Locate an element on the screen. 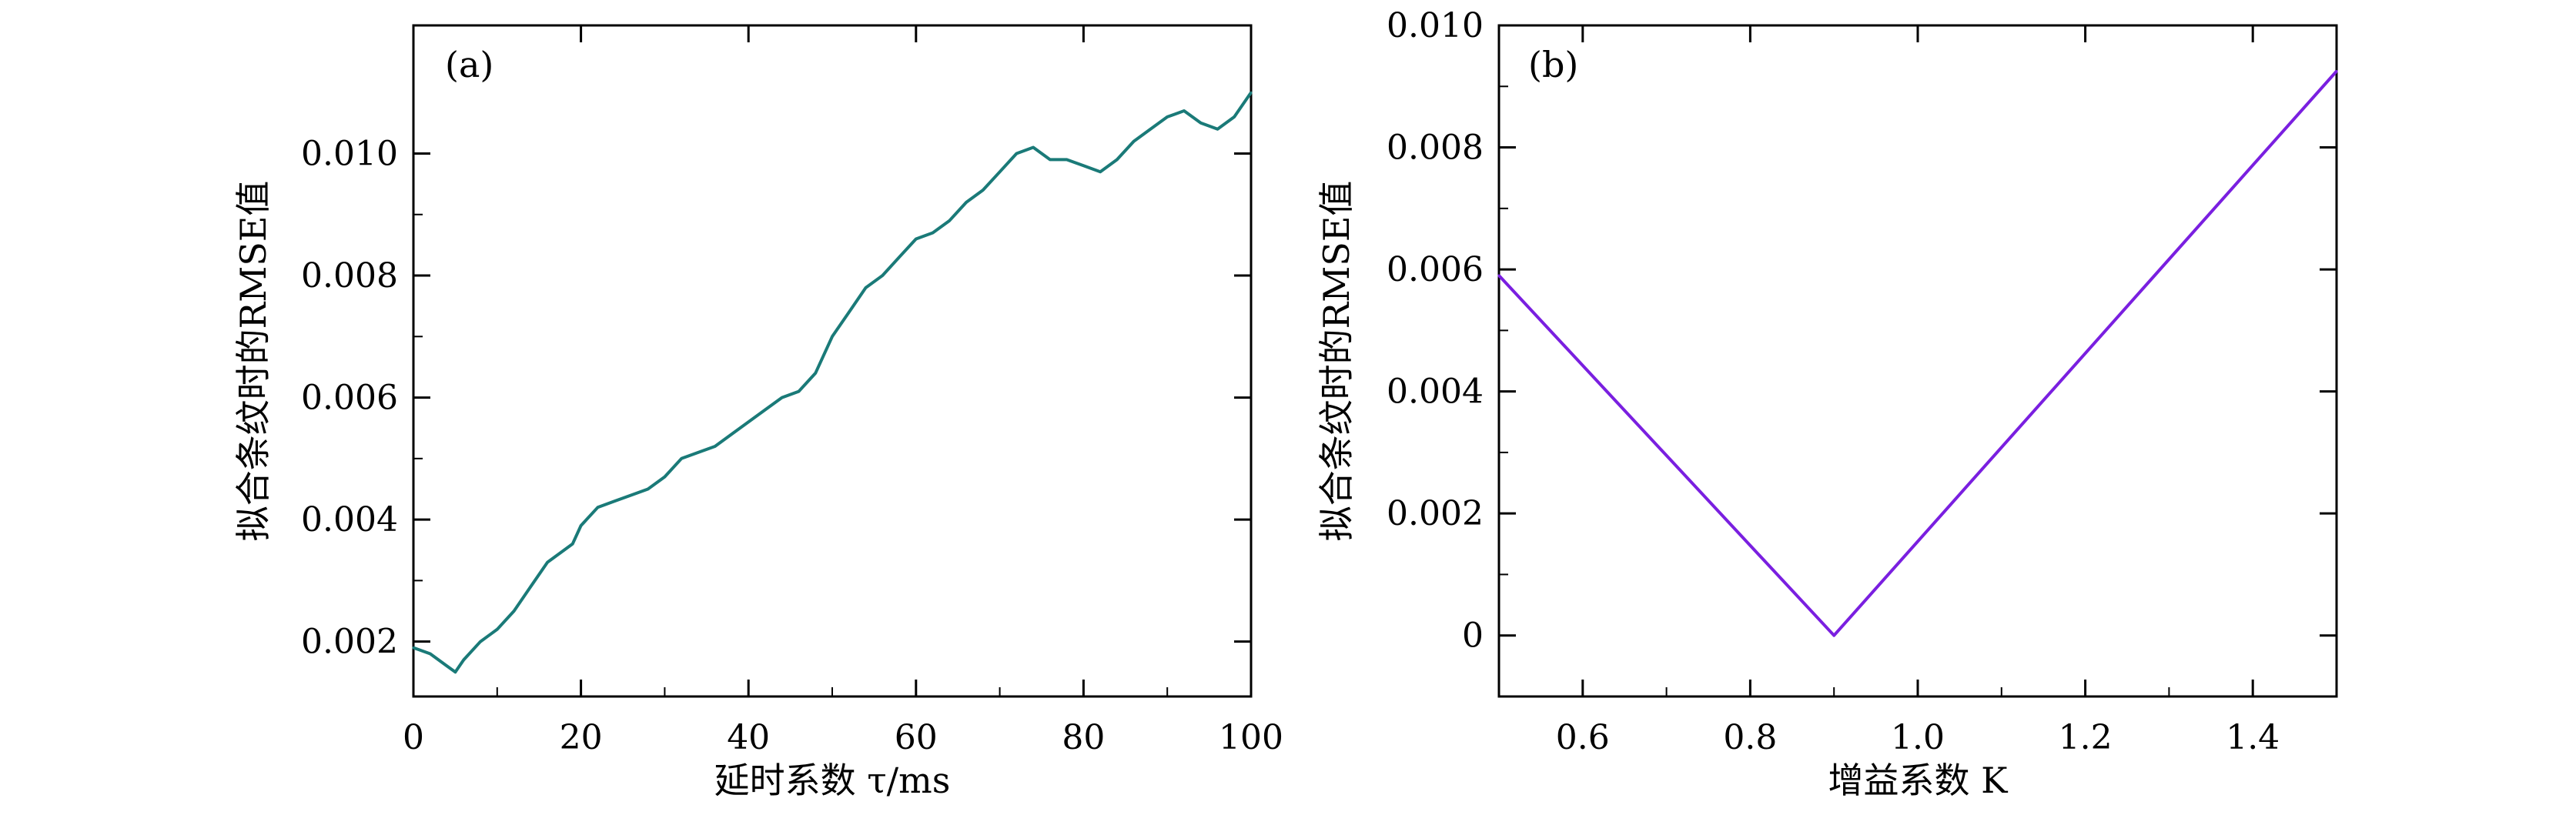 The width and height of the screenshot is (2576, 815). x-tick-label: 80 is located at coordinates (1083, 737).